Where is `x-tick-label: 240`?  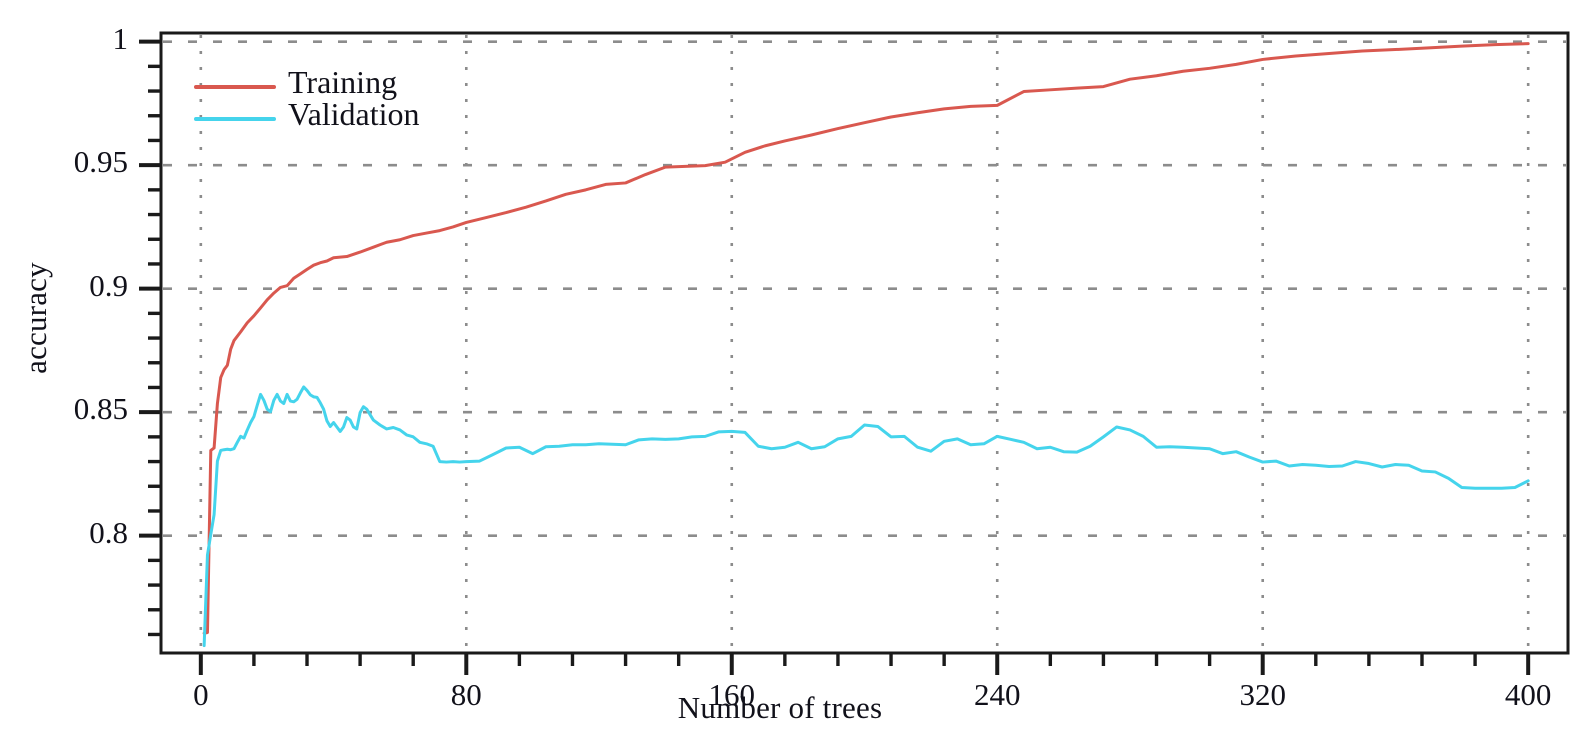 x-tick-label: 240 is located at coordinates (997, 694).